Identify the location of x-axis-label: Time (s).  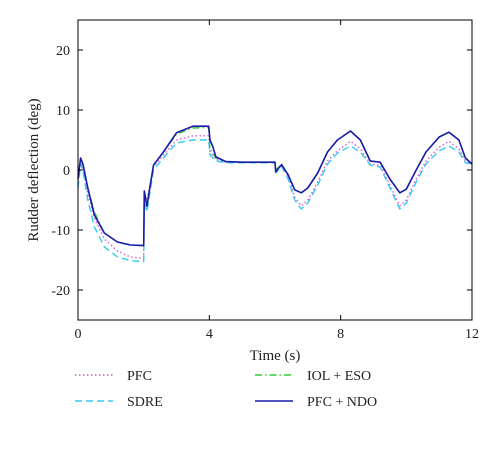
(275, 356).